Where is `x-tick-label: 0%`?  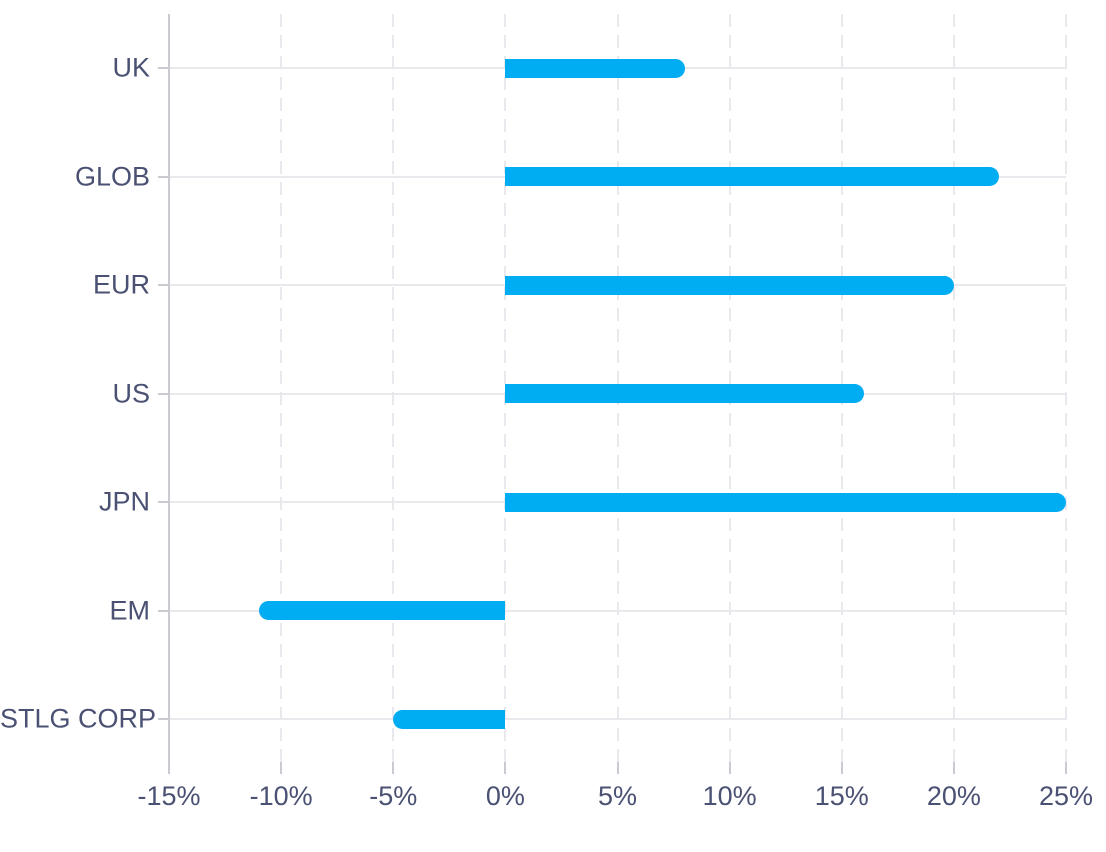 x-tick-label: 0% is located at coordinates (505, 796).